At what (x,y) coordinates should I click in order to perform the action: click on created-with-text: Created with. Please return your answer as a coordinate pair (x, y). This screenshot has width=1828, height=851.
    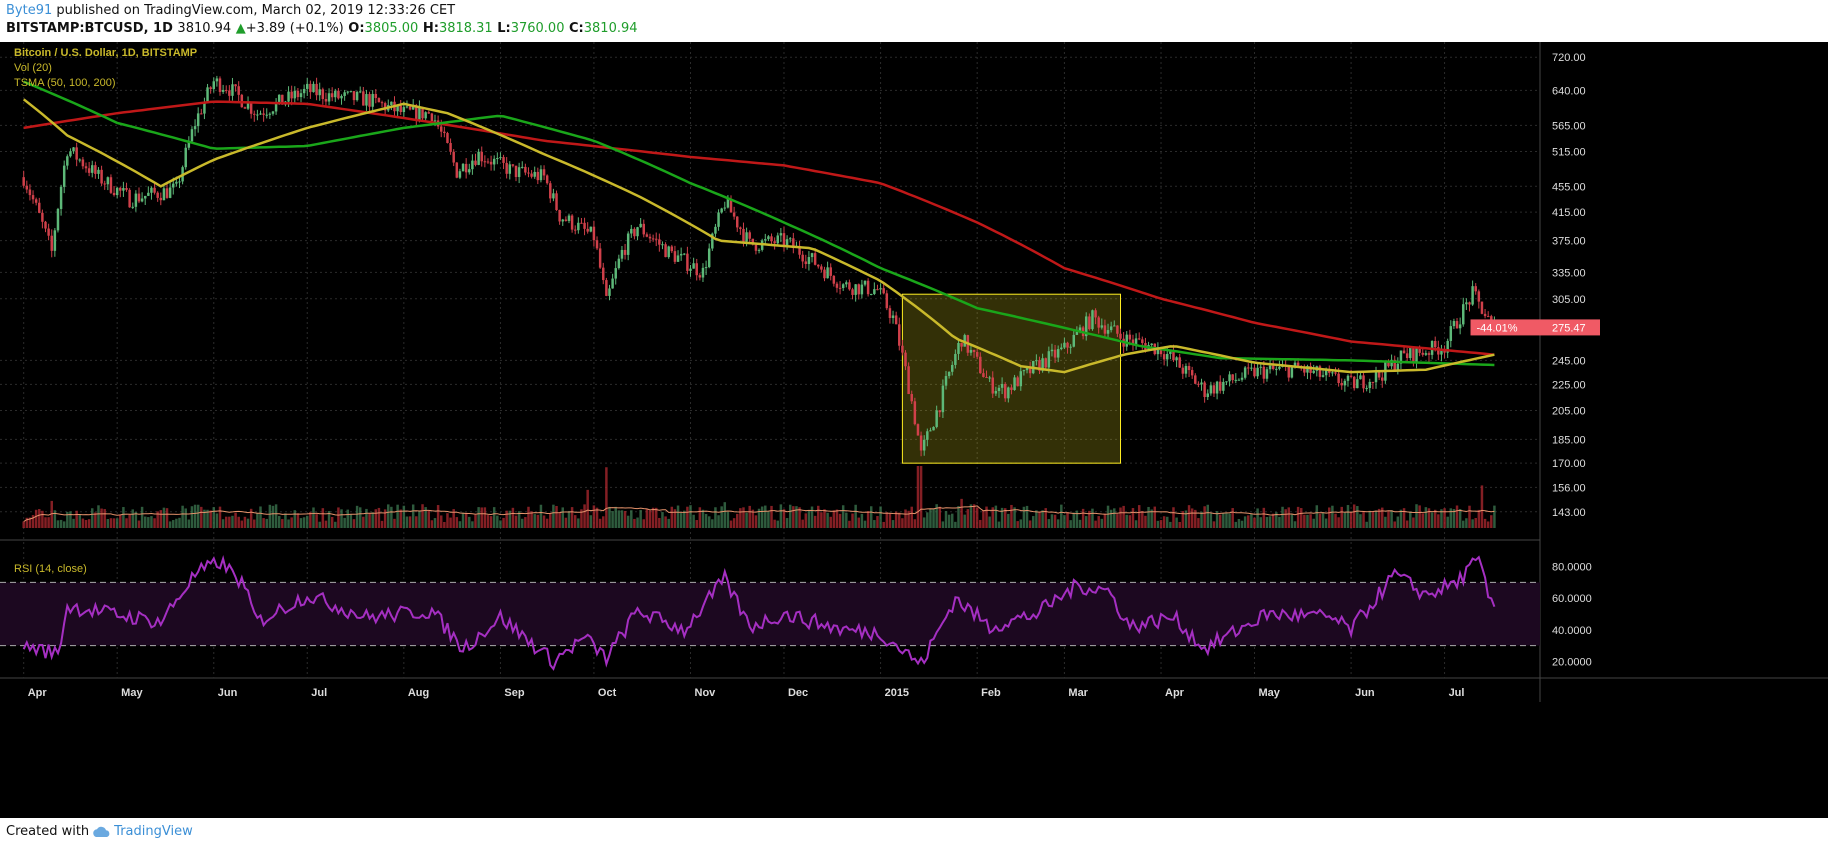
    Looking at the image, I should click on (48, 831).